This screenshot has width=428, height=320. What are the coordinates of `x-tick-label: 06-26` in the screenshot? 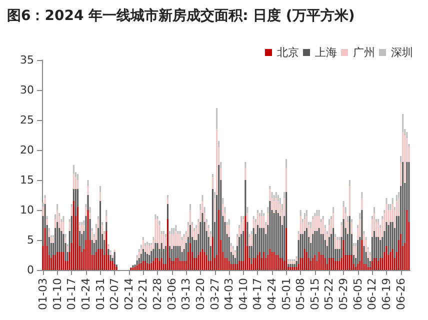 It's located at (401, 294).